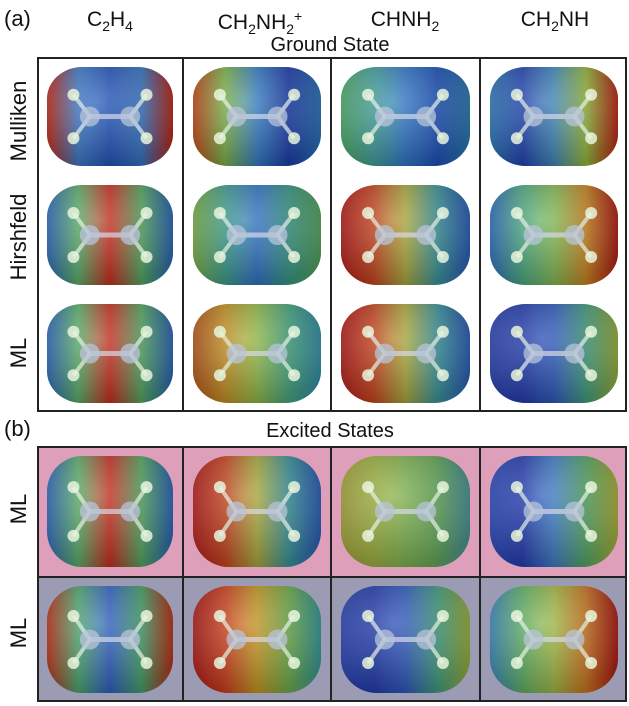  What do you see at coordinates (110, 353) in the screenshot?
I see `ground-surface-r3-c1` at bounding box center [110, 353].